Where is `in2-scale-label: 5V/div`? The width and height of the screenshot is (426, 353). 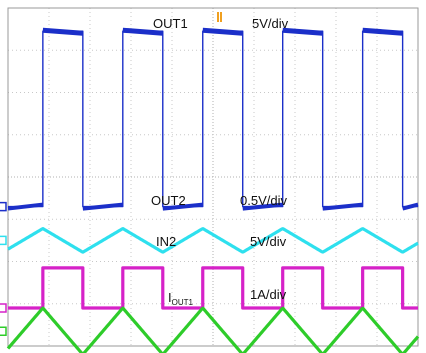
in2-scale-label: 5V/div is located at coordinates (268, 241).